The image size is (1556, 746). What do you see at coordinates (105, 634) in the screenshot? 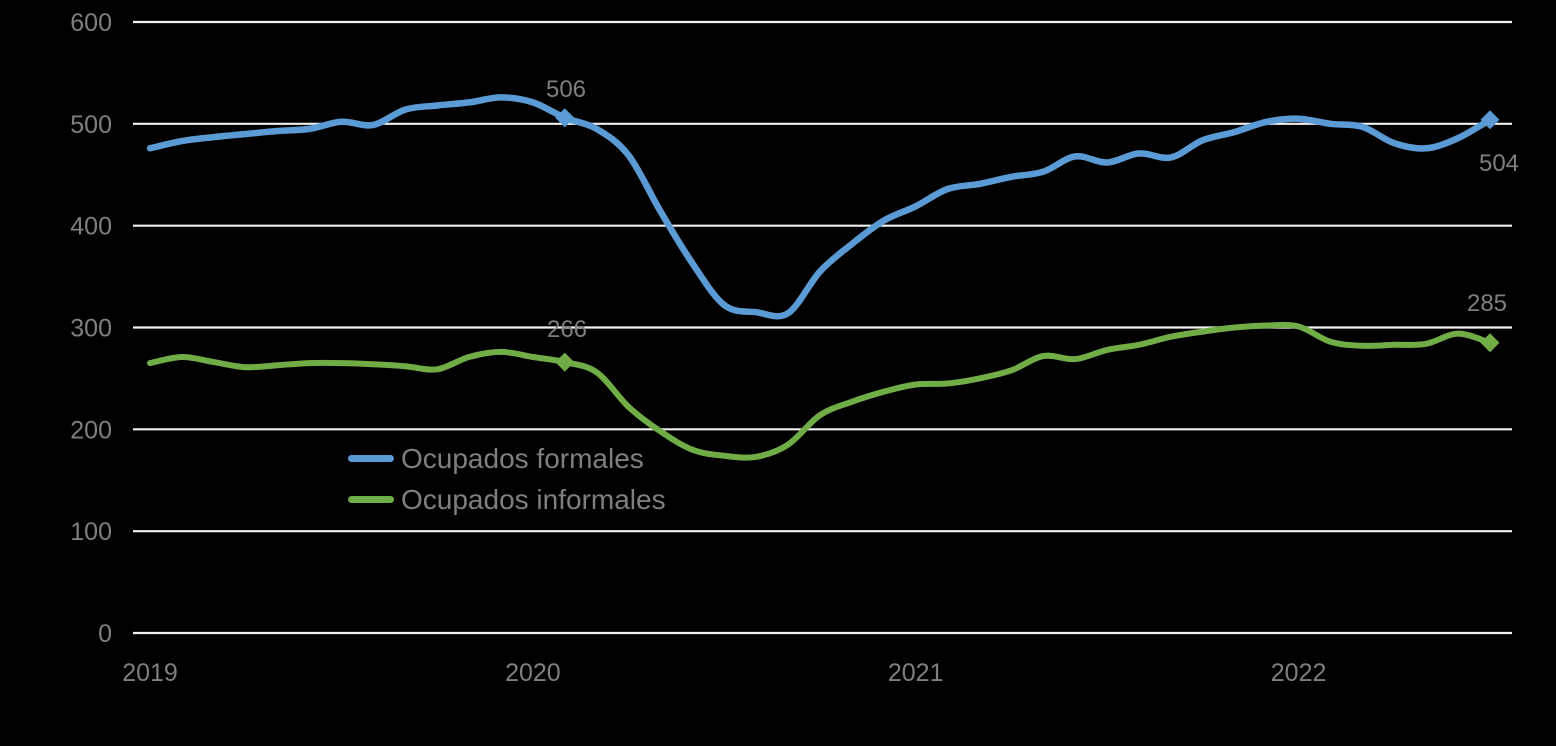
I see `y-tick-label: 0` at bounding box center [105, 634].